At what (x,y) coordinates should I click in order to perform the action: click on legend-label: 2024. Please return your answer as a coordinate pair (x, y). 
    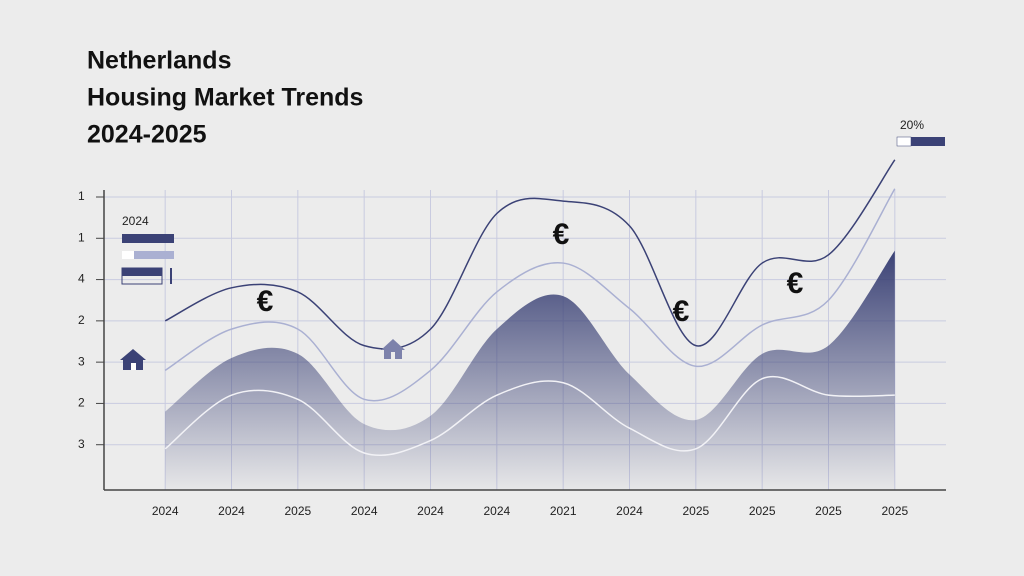
    Looking at the image, I should click on (135, 221).